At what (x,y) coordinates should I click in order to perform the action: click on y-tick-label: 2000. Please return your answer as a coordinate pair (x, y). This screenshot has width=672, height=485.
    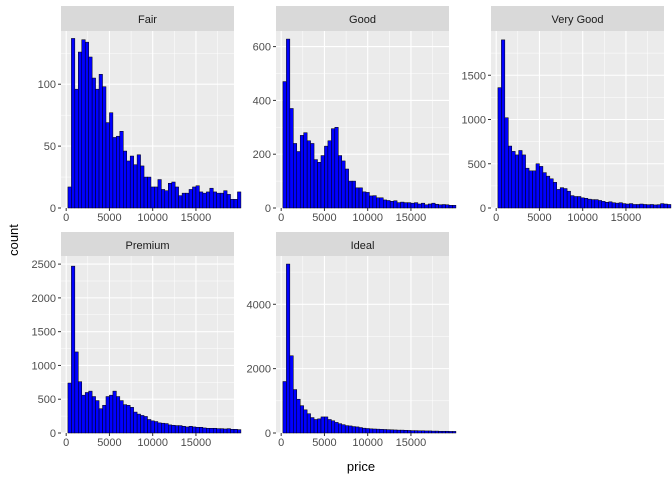
    Looking at the image, I should click on (259, 370).